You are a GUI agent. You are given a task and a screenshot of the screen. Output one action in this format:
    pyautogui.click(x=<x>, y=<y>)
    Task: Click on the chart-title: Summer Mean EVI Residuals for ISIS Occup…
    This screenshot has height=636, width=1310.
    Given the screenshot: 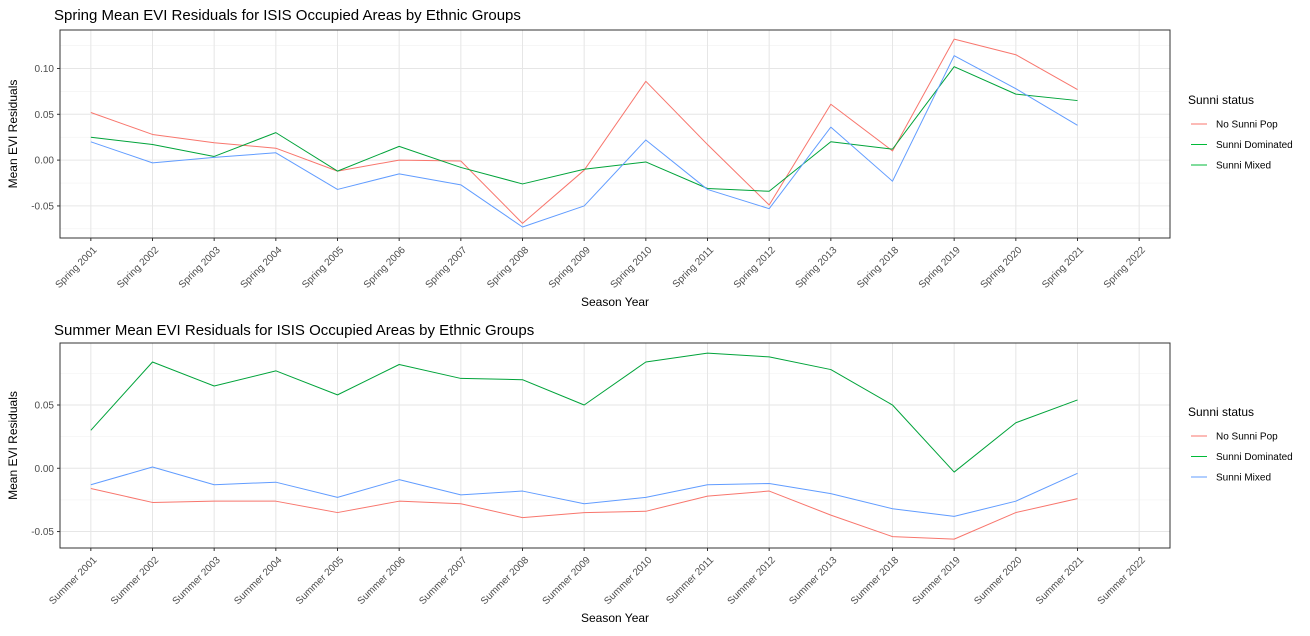 What is the action you would take?
    pyautogui.click(x=294, y=330)
    